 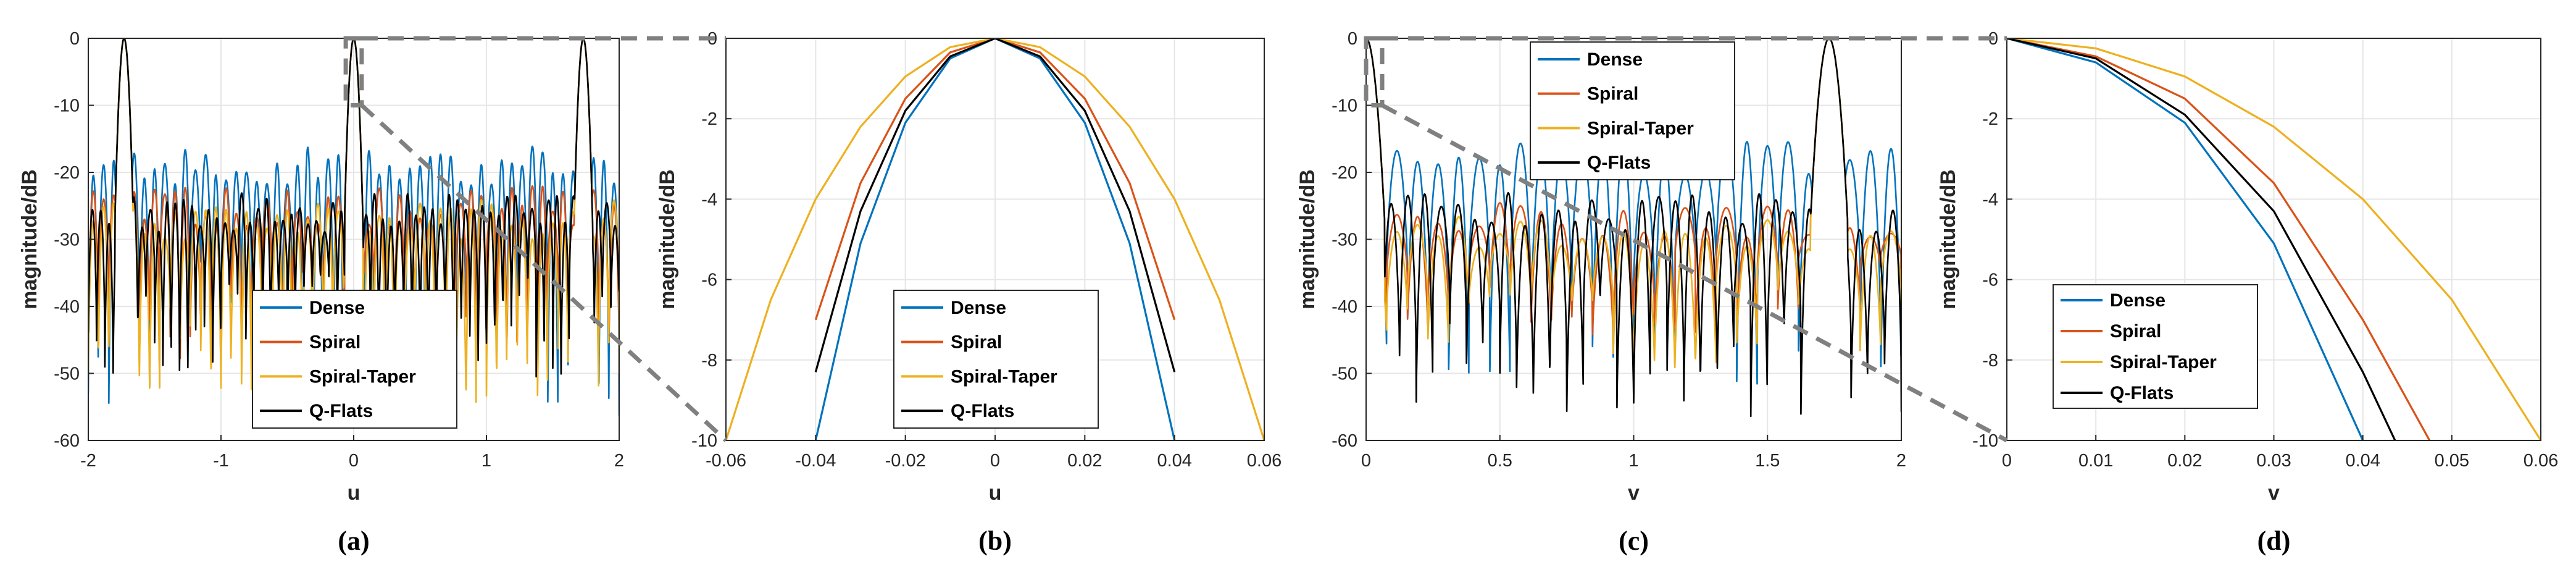 I want to click on x-axis-label: v, so click(x=1634, y=493).